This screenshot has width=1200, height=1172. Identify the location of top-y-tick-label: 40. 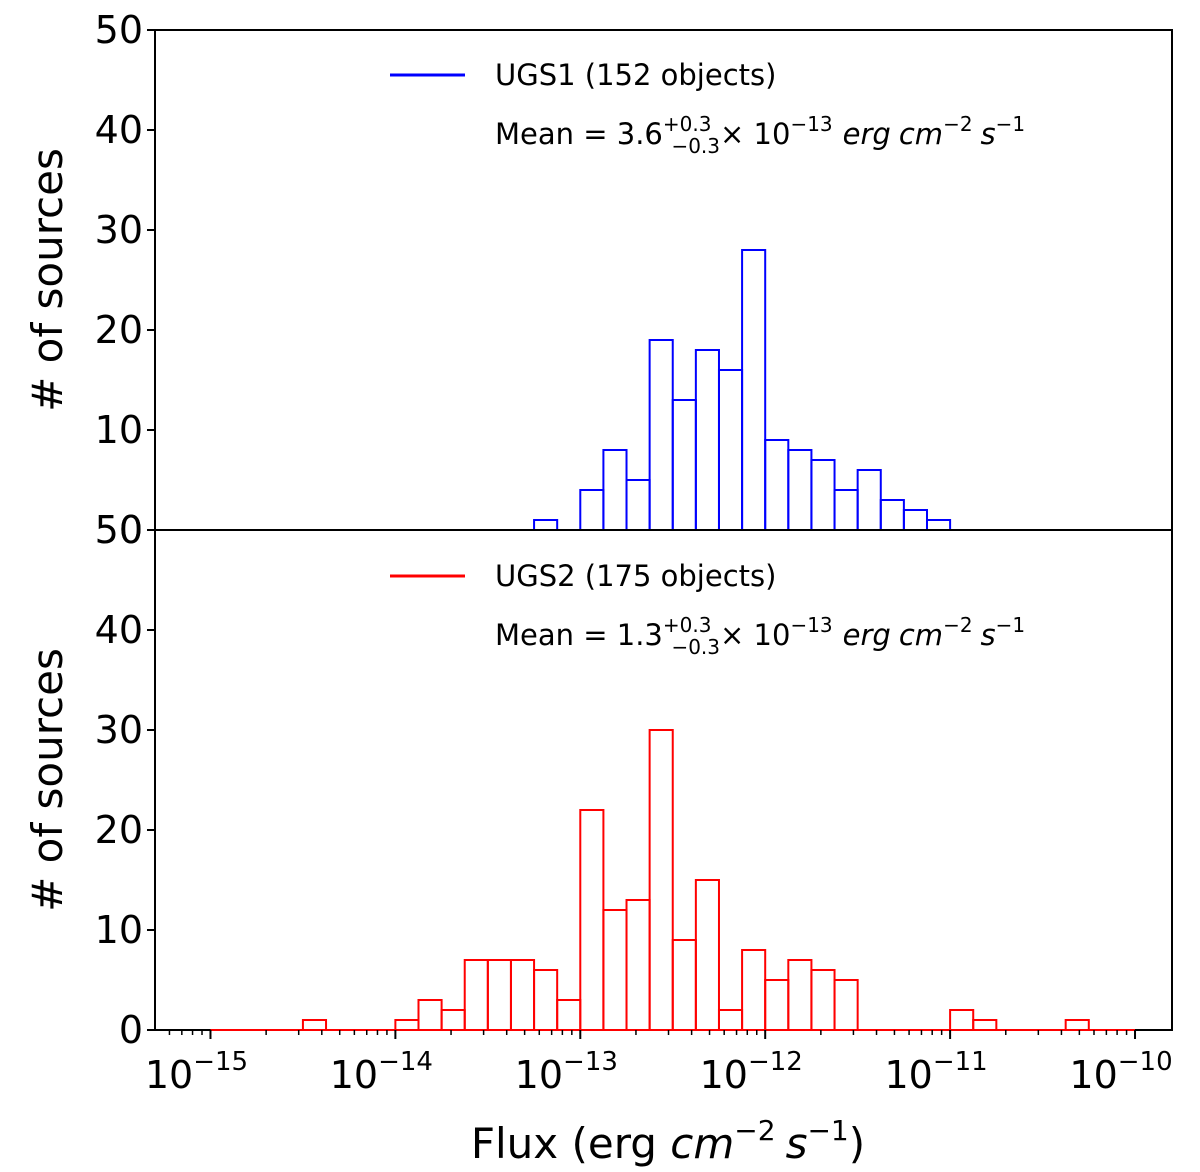
(119, 130).